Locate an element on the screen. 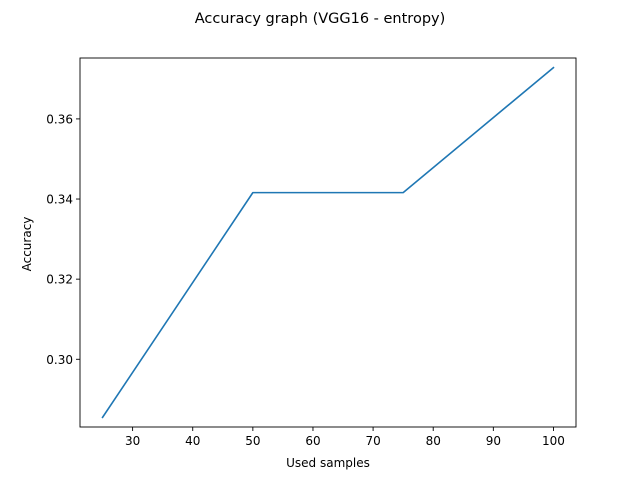  y-tick-label: 0.32 is located at coordinates (59, 280).